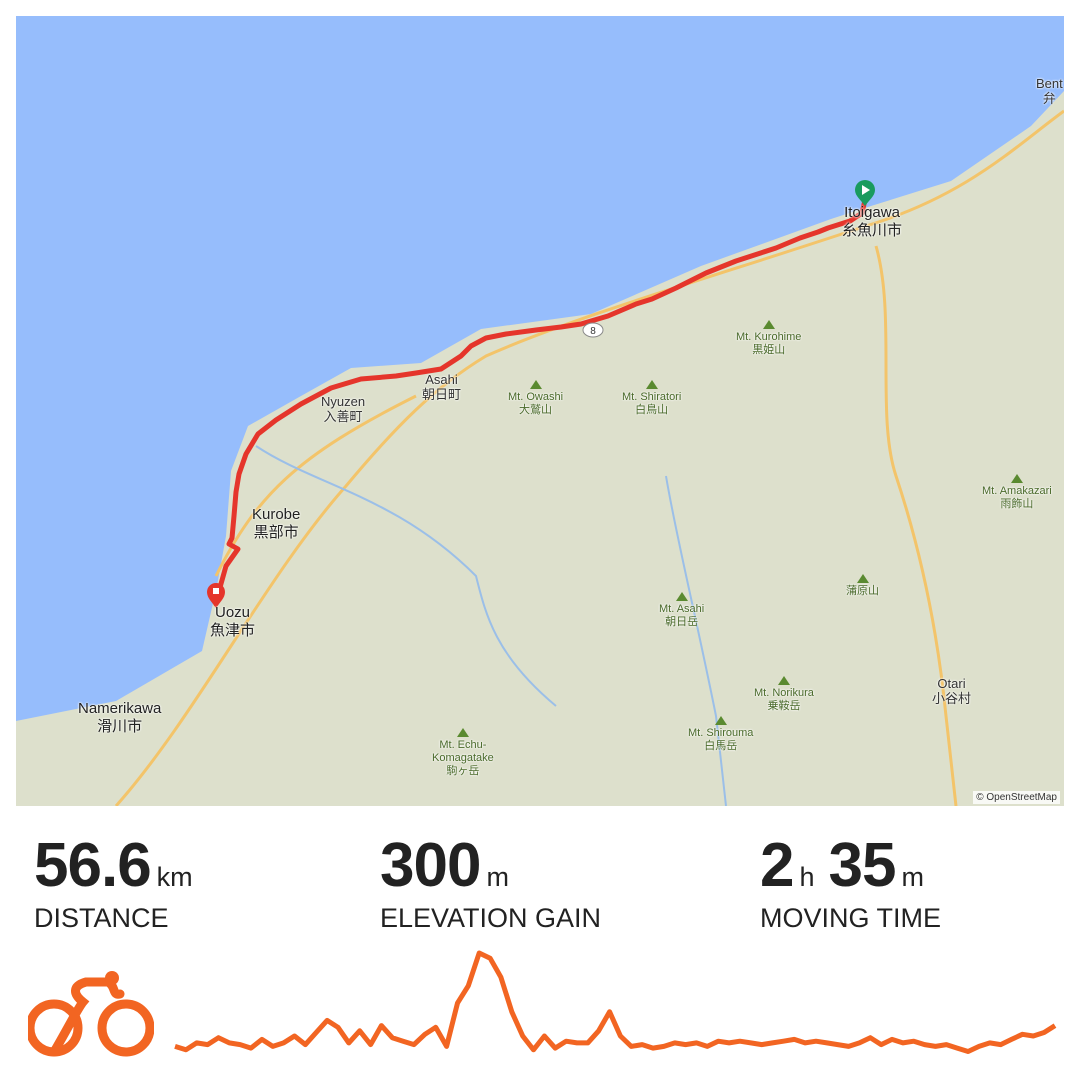 This screenshot has width=1080, height=1080. What do you see at coordinates (720, 734) in the screenshot?
I see `map-label-mountain: Mt. Shirouma 白馬岳` at bounding box center [720, 734].